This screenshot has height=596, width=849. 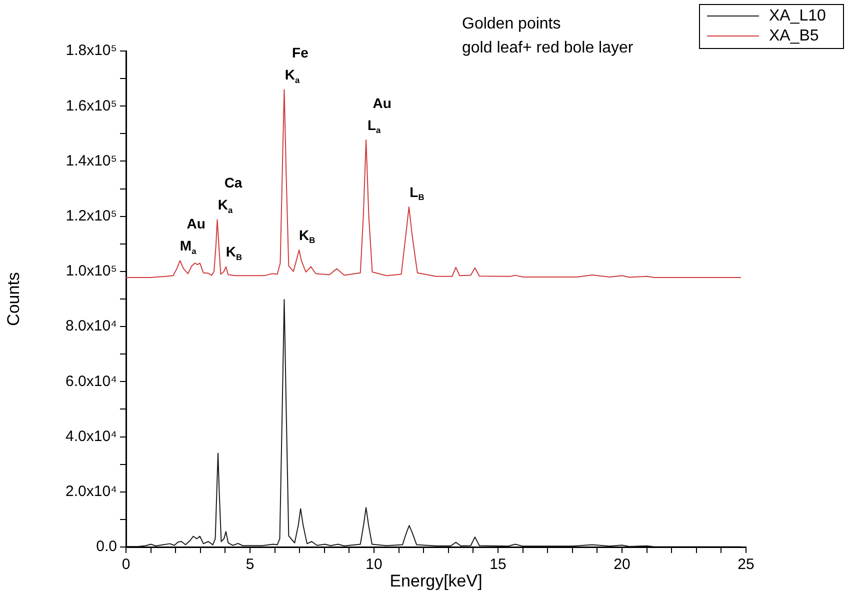 What do you see at coordinates (91, 161) in the screenshot?
I see `y-tick-label: 1.4x10⁵` at bounding box center [91, 161].